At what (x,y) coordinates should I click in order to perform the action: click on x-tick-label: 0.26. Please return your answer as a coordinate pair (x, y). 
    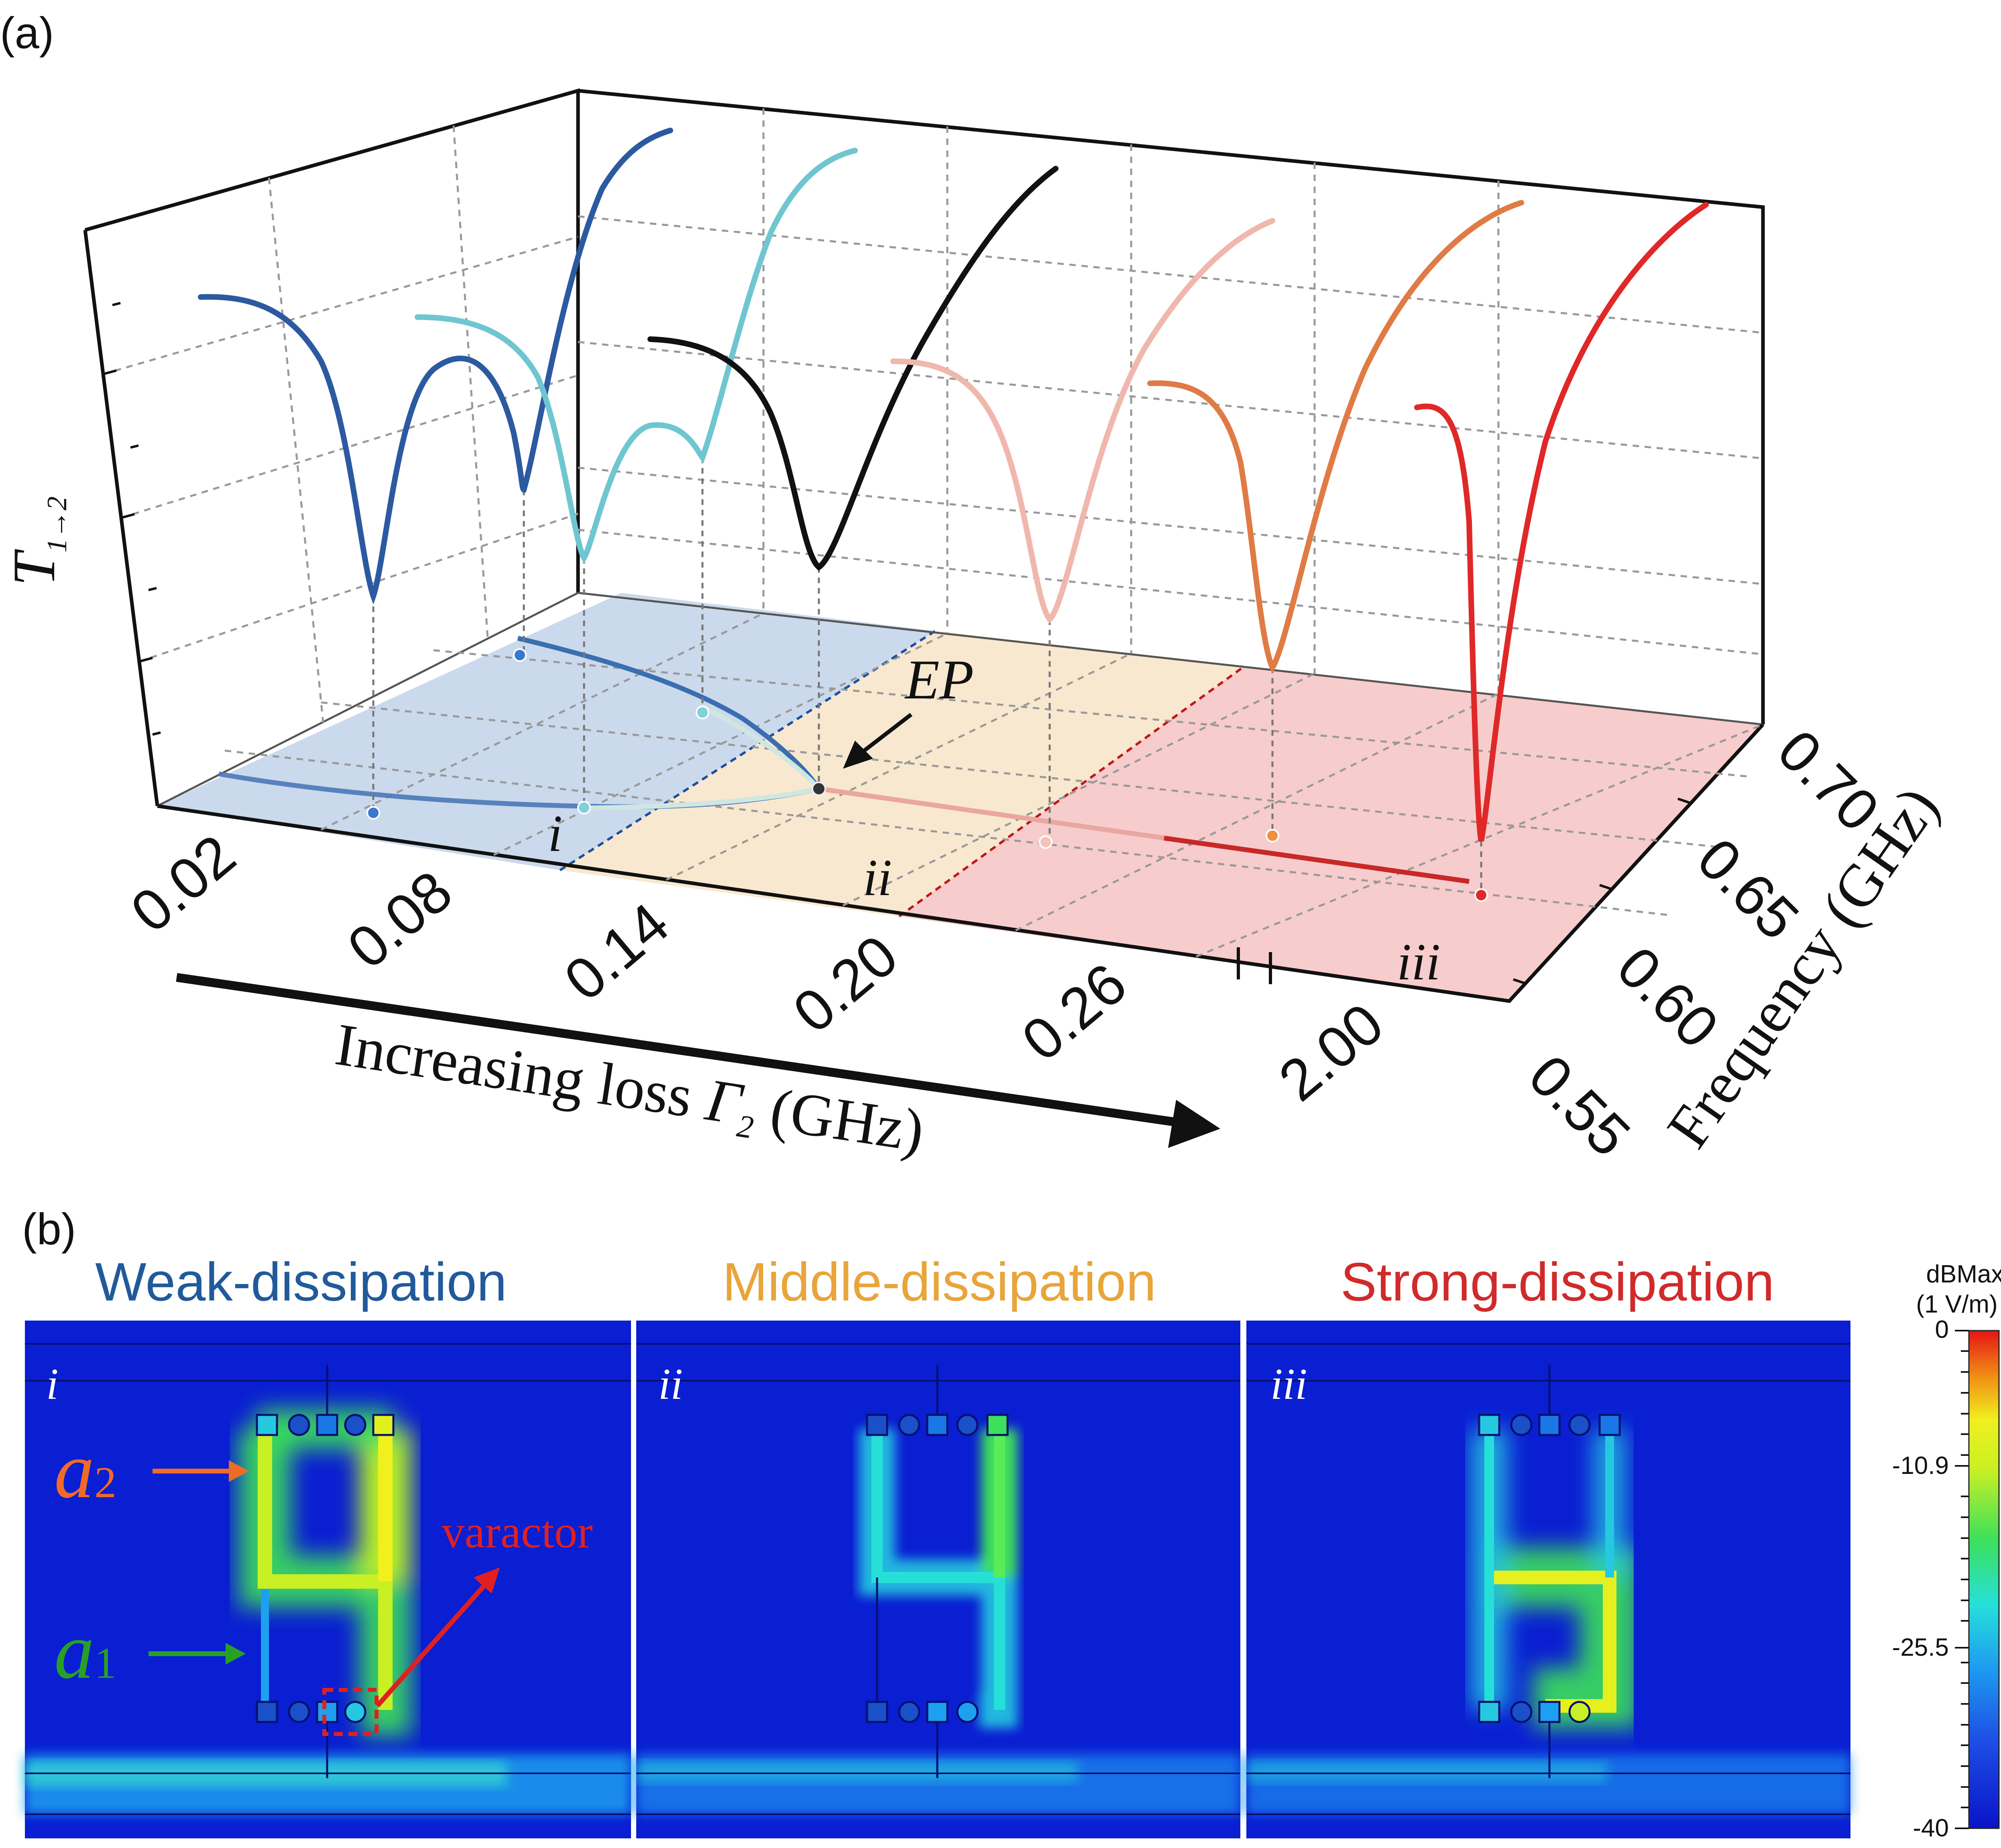
    Looking at the image, I should click on (1074, 1011).